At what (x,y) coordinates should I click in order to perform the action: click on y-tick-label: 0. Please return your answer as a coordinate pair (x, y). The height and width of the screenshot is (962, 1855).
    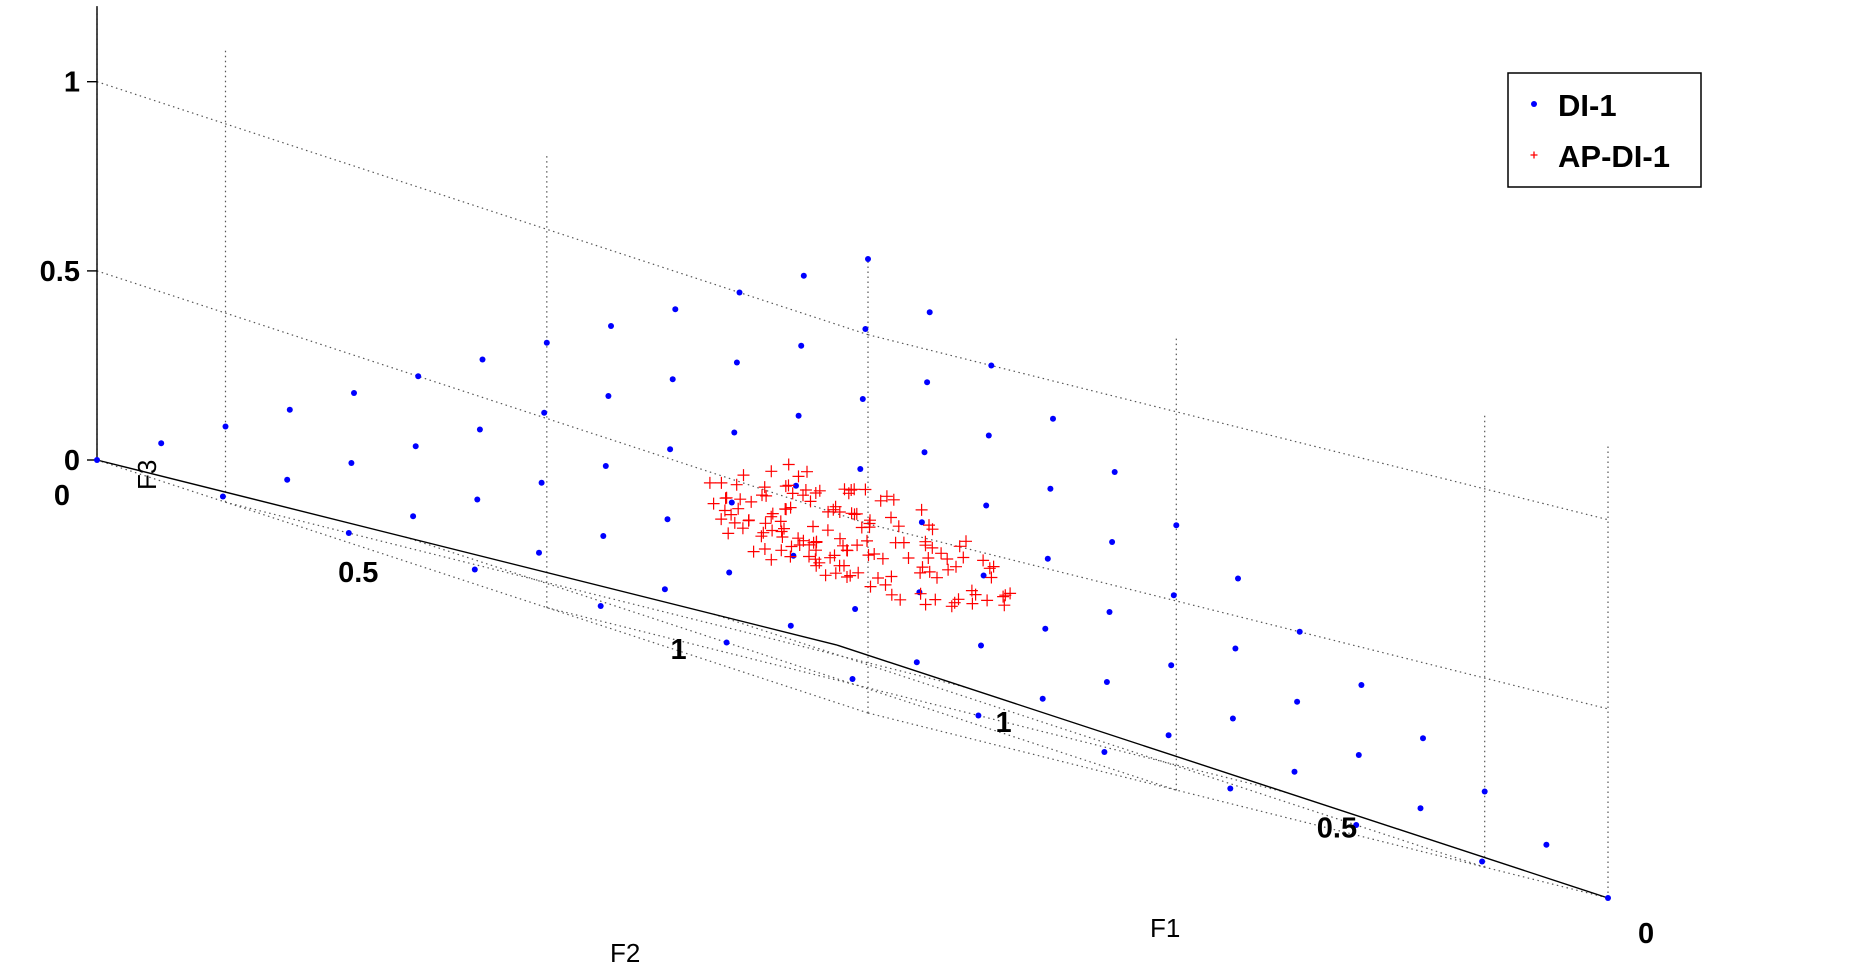
    Looking at the image, I should click on (62, 496).